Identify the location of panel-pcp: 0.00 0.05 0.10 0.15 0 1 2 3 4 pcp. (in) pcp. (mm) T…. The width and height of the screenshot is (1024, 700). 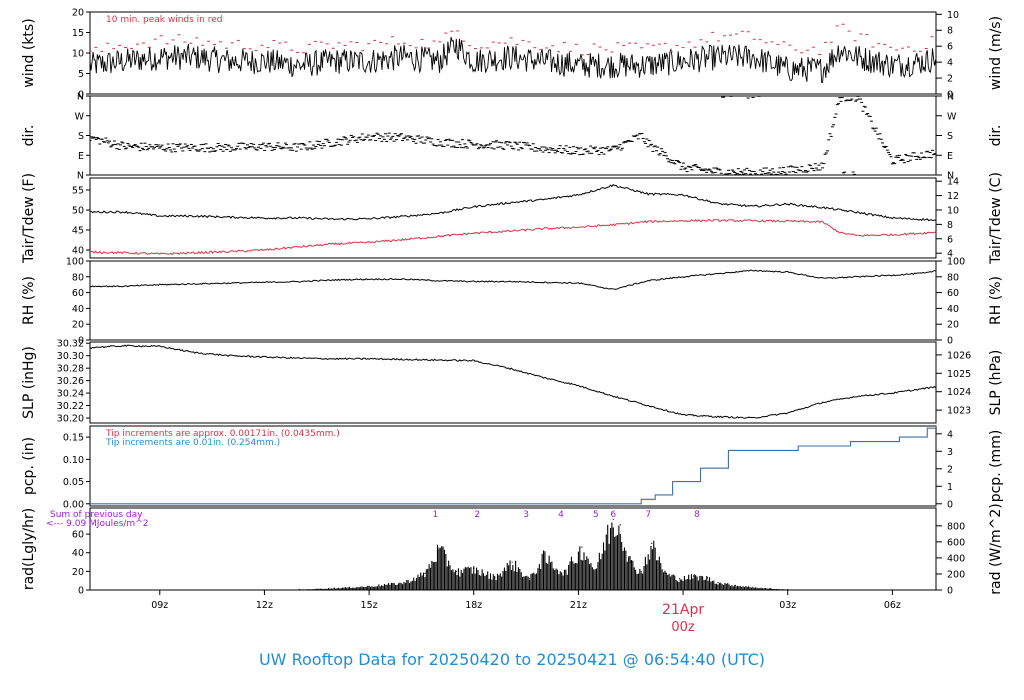
(512, 467).